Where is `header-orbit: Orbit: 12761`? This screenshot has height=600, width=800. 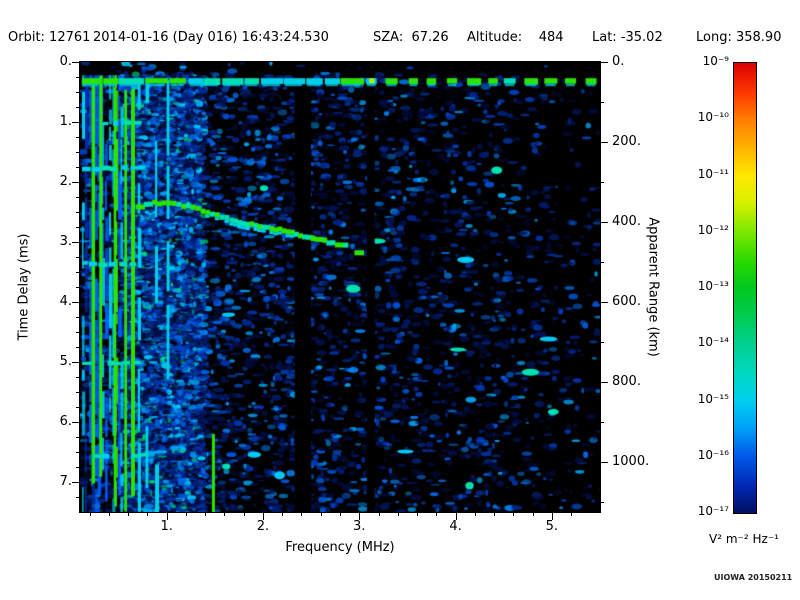 header-orbit: Orbit: 12761 is located at coordinates (49, 37).